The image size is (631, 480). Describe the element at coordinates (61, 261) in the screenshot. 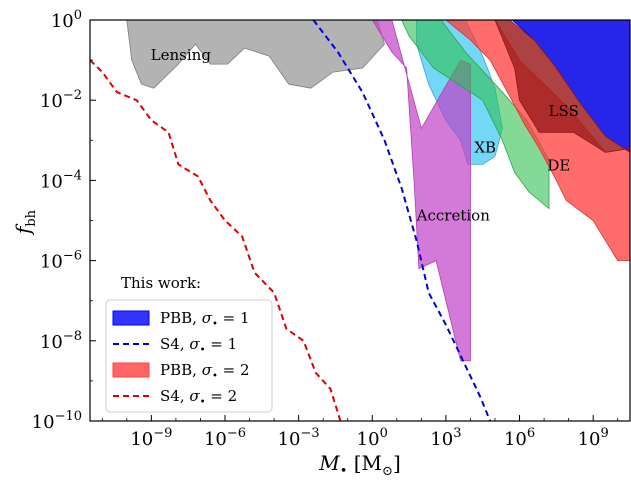

I see `y-tick-label: 10⁻⁶` at that location.